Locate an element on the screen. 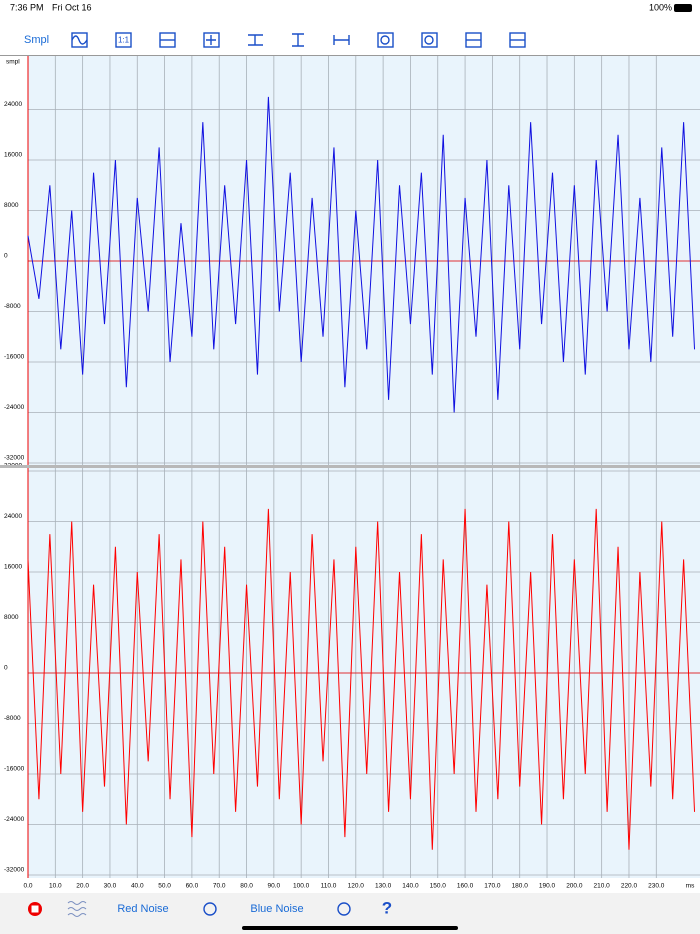 This screenshot has width=700, height=934. plot-separator is located at coordinates (350, 466).